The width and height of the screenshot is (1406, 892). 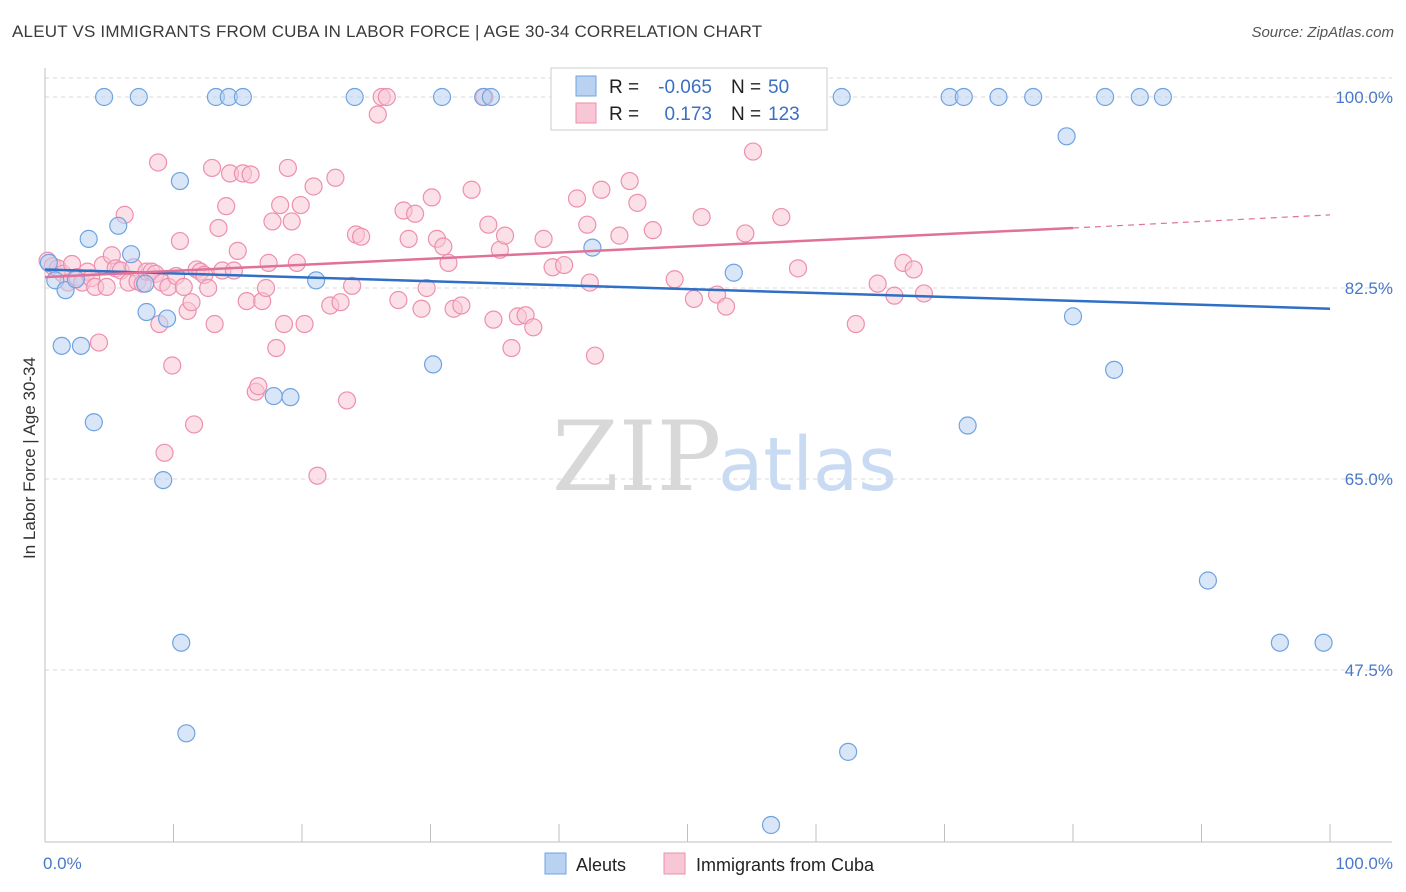 What do you see at coordinates (624, 87) in the screenshot?
I see `legend-r-label-1: R =` at bounding box center [624, 87].